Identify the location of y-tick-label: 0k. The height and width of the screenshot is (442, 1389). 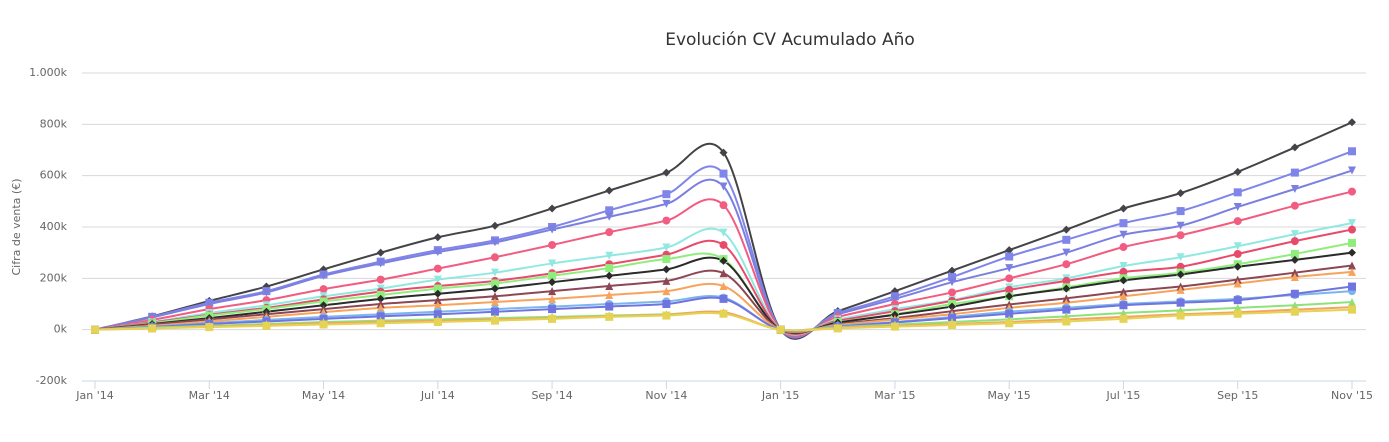
(61, 329).